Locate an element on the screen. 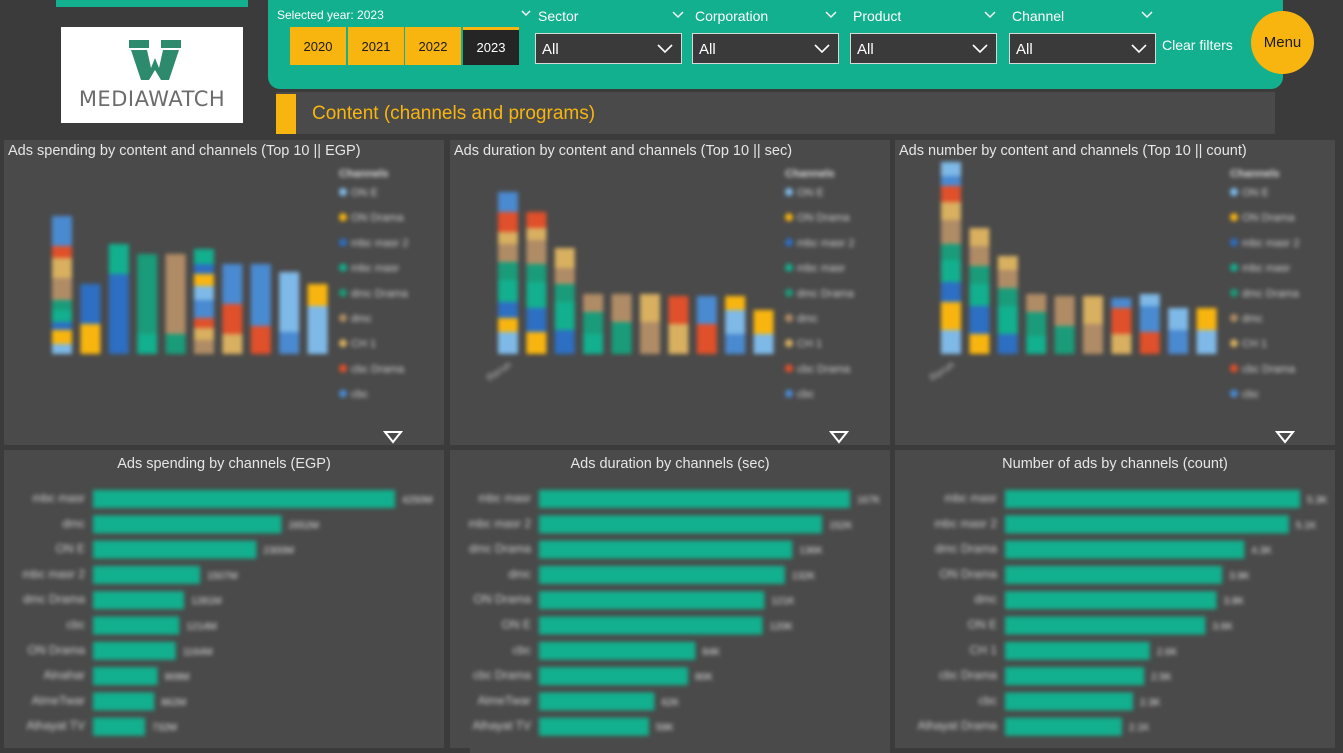  menu-button: Menu is located at coordinates (1282, 42).